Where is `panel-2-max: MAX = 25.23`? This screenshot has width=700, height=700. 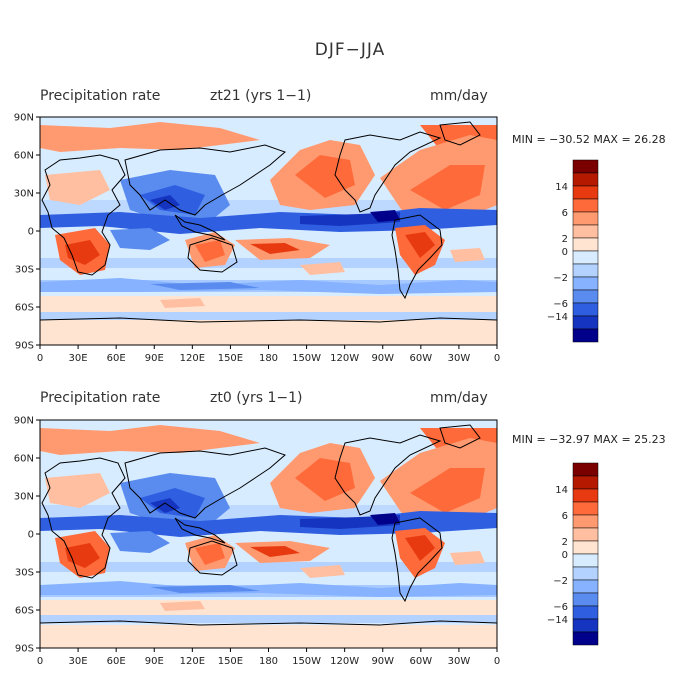
panel-2-max: MAX = 25.23 is located at coordinates (629, 439).